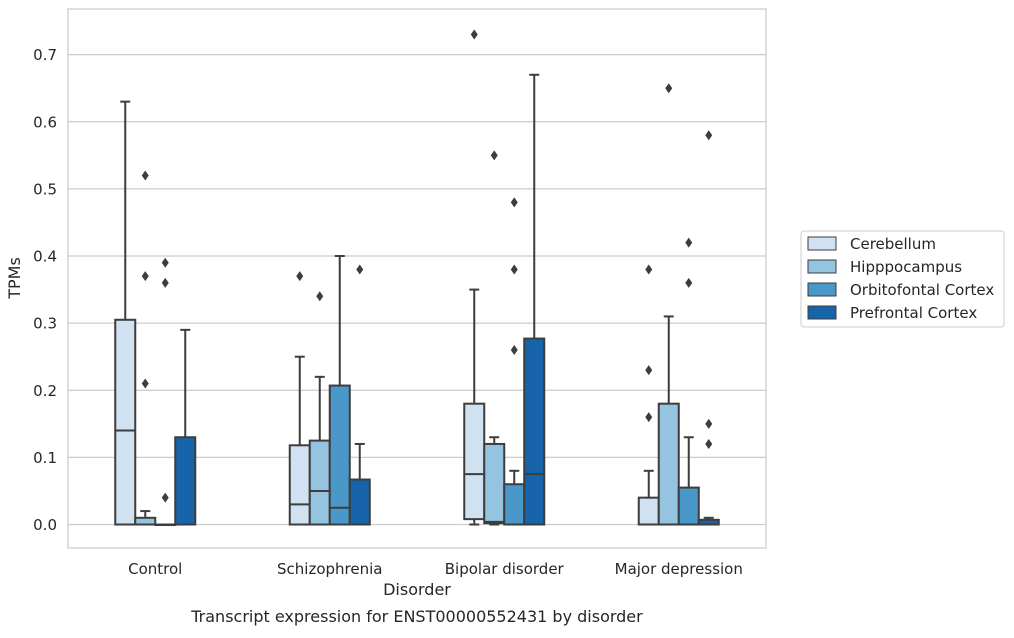 The height and width of the screenshot is (638, 1014). Describe the element at coordinates (45, 55) in the screenshot. I see `y-tick-label: 0.7` at that location.